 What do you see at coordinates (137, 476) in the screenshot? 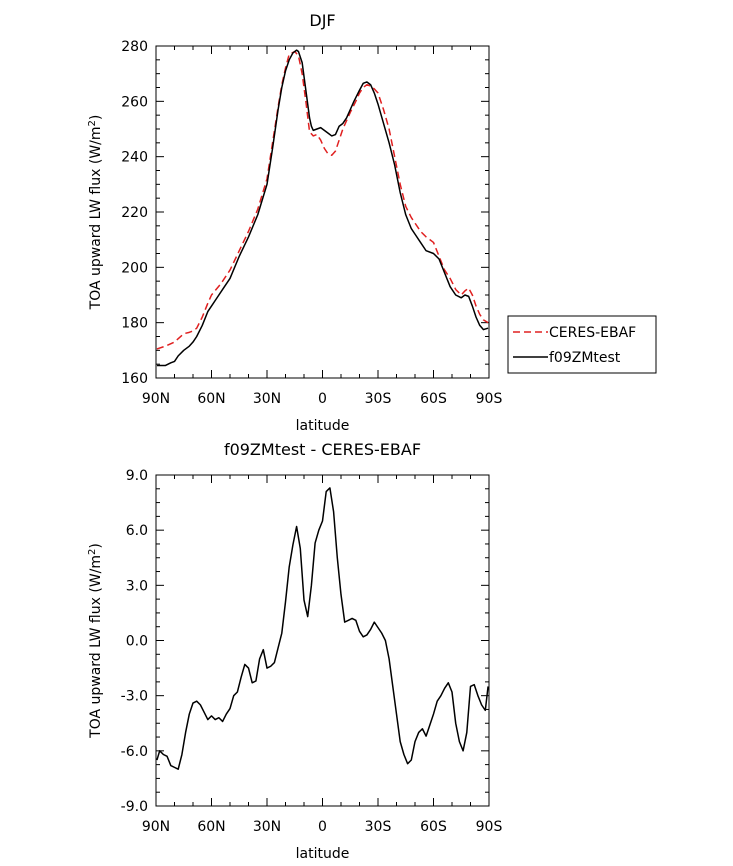
I see `y-tick-label: 9.0` at bounding box center [137, 476].